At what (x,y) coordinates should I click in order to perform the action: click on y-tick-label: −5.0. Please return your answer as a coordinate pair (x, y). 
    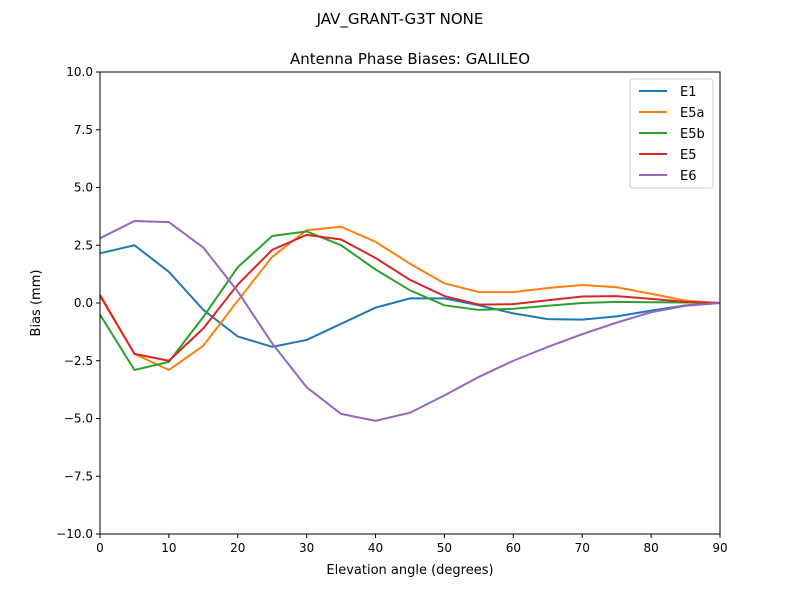
    Looking at the image, I should click on (78, 419).